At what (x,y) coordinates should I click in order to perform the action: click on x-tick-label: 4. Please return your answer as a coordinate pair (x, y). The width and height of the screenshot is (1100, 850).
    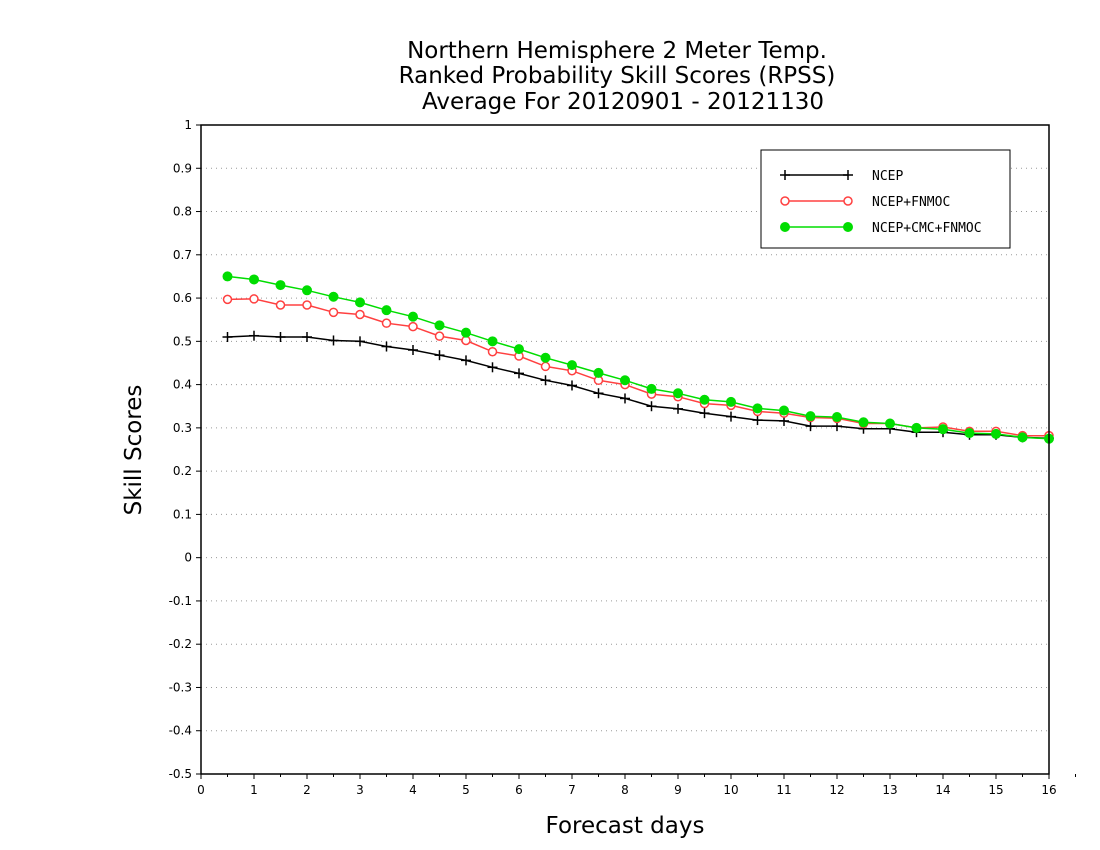
    Looking at the image, I should click on (413, 790).